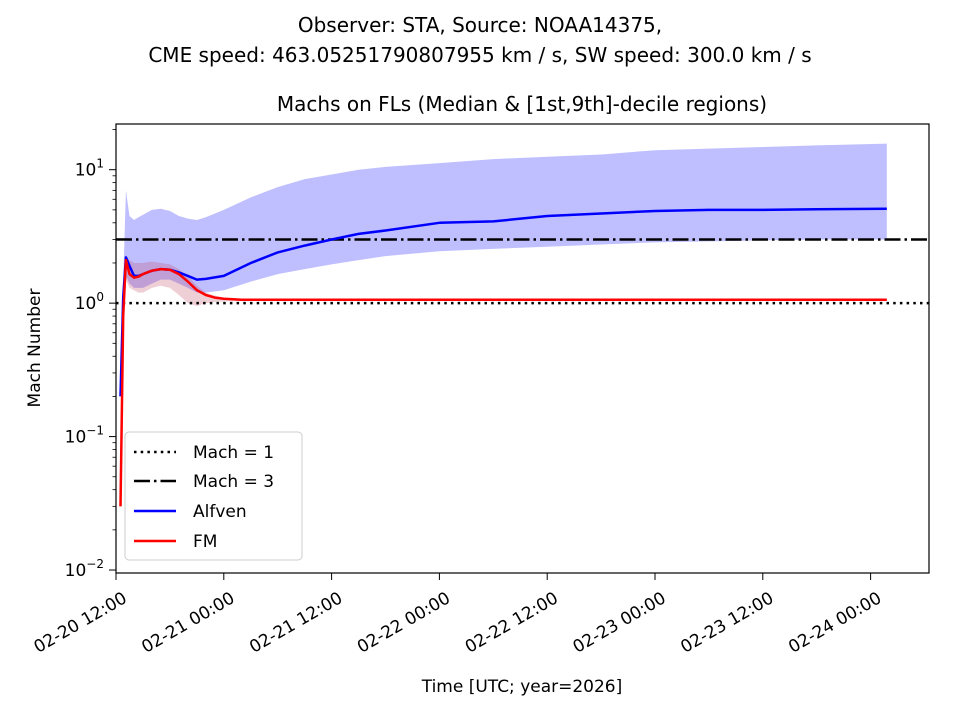  What do you see at coordinates (95, 564) in the screenshot?
I see `y-tick-label-exponent: −2` at bounding box center [95, 564].